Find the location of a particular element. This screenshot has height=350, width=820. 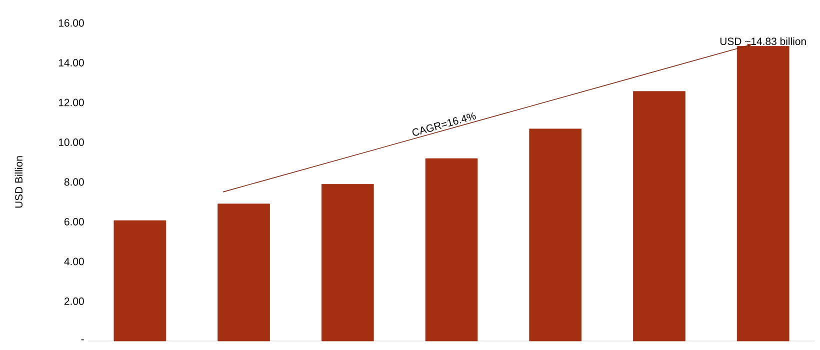

annotation: USD ~14.83 billion is located at coordinates (763, 41).